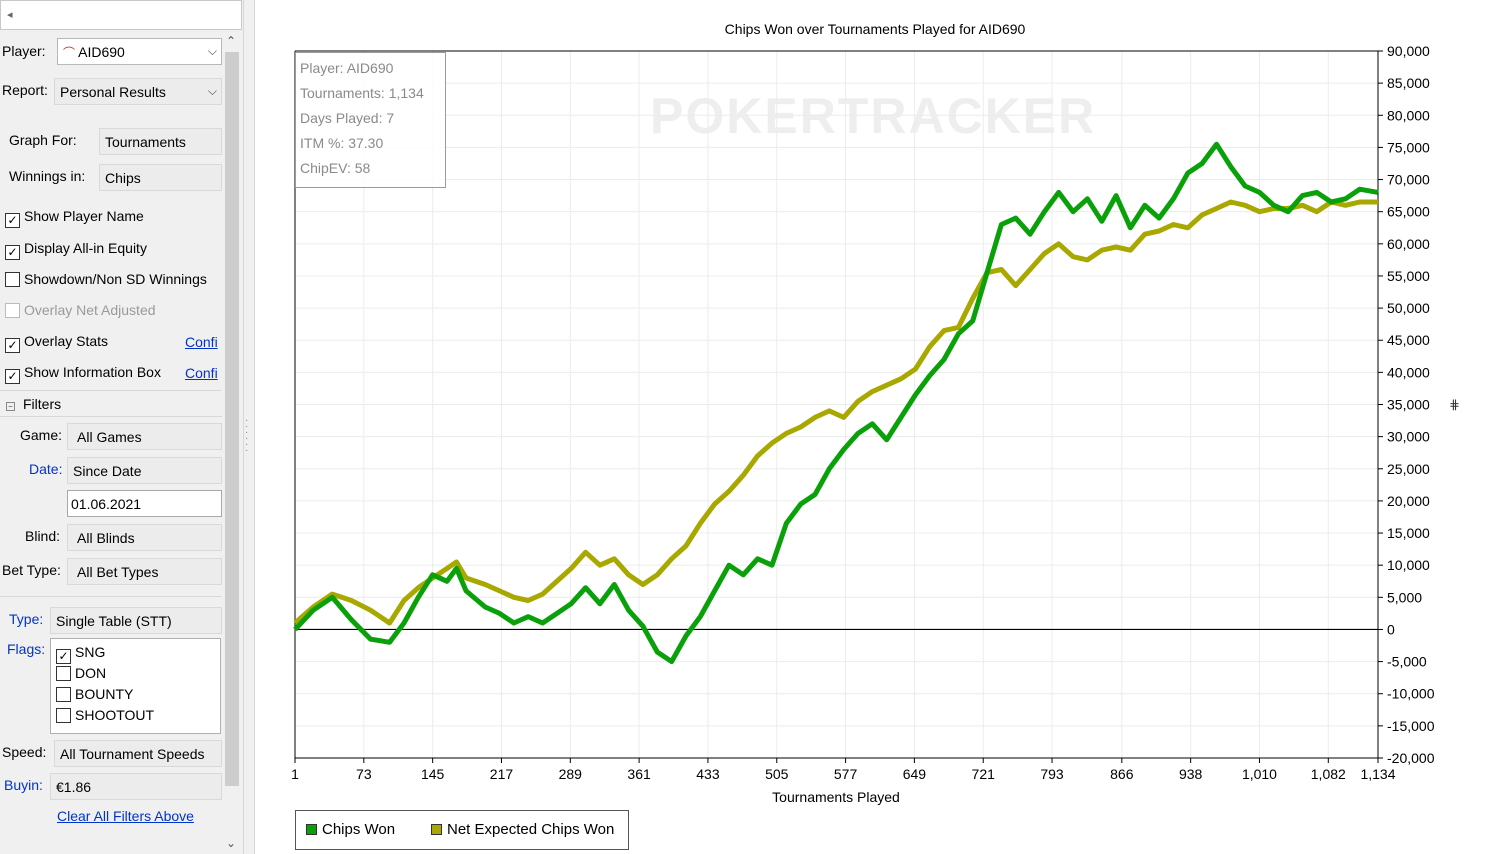 This screenshot has width=1492, height=854. I want to click on chart-legend: Chips Won Net Expected Chips Won, so click(462, 830).